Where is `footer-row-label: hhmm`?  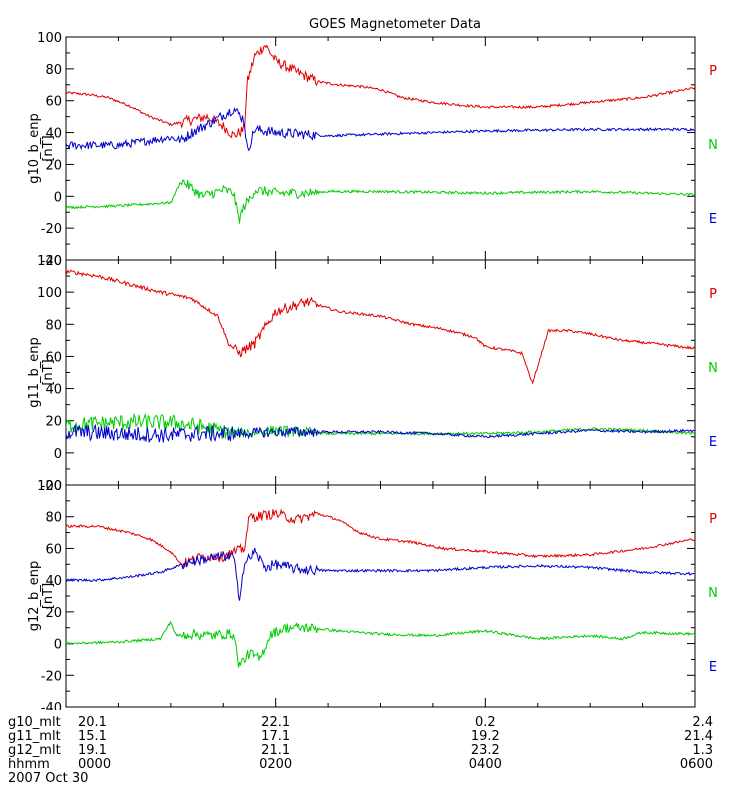
footer-row-label: hhmm is located at coordinates (29, 764).